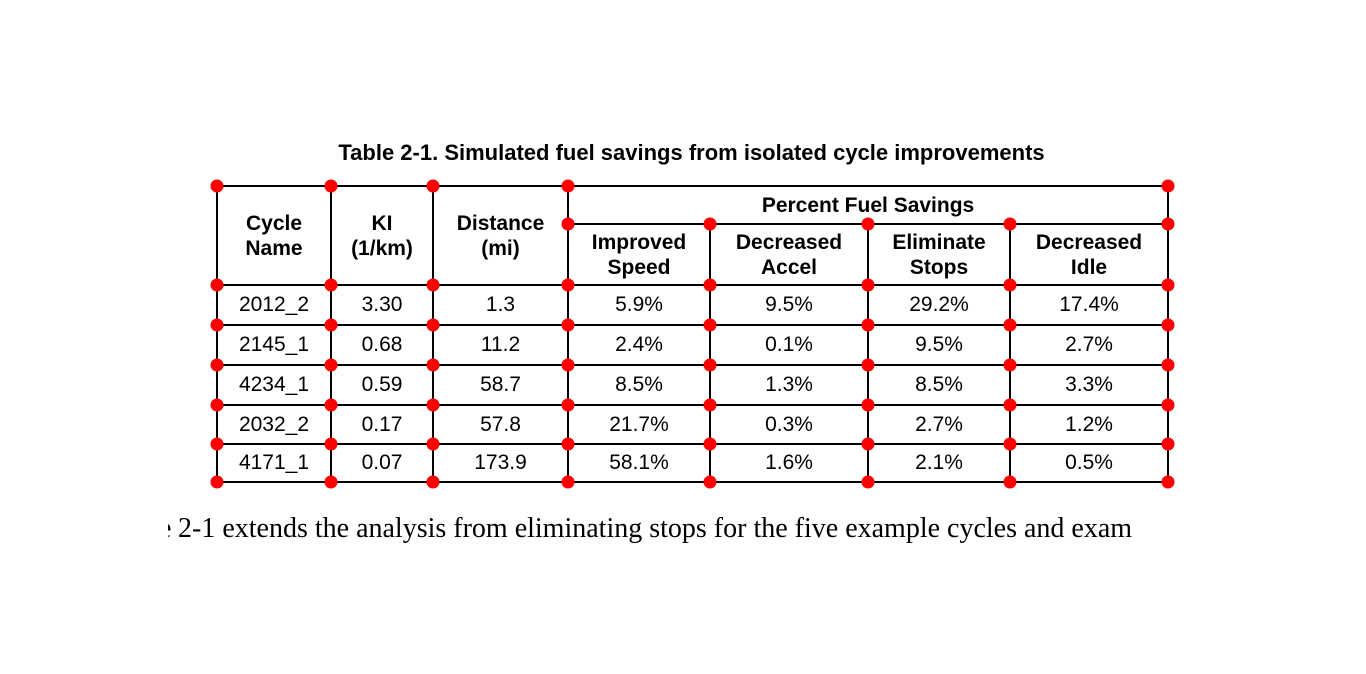 This screenshot has width=1366, height=674. Describe the element at coordinates (639, 463) in the screenshot. I see `cell-improved-speed: 58.1%` at that location.